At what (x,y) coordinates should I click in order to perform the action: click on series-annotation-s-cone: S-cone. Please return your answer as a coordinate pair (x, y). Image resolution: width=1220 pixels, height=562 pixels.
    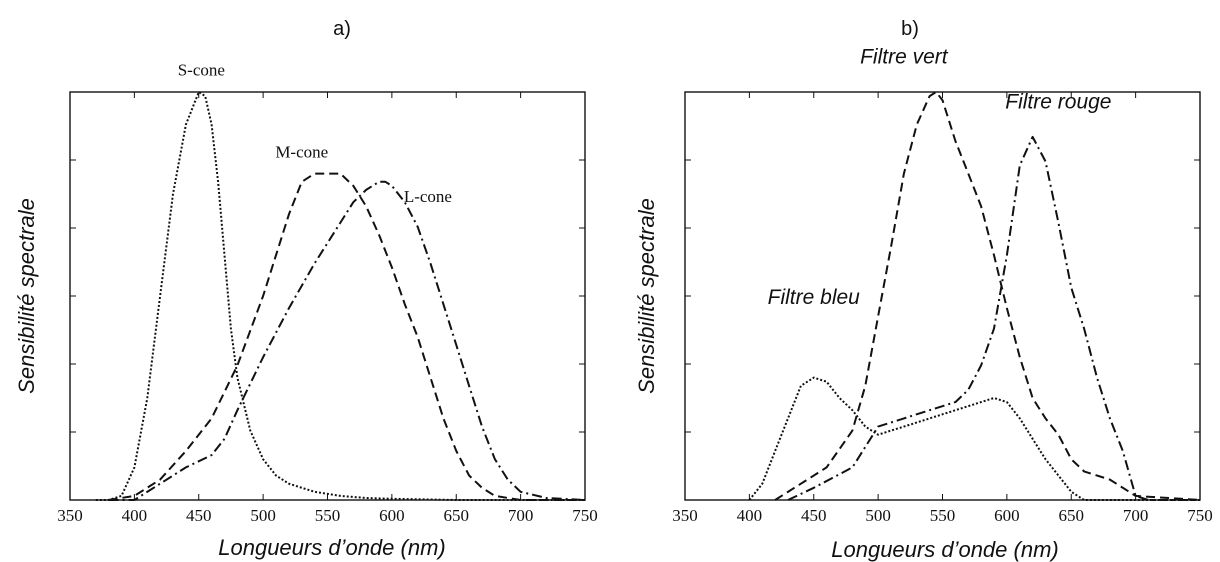
    Looking at the image, I should click on (201, 70).